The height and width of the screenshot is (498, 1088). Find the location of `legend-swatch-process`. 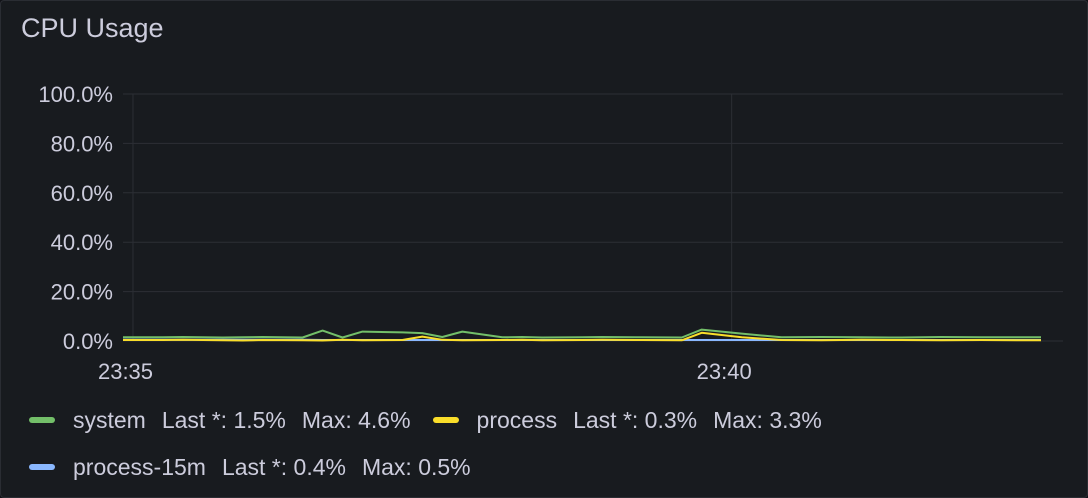

legend-swatch-process is located at coordinates (445, 420).